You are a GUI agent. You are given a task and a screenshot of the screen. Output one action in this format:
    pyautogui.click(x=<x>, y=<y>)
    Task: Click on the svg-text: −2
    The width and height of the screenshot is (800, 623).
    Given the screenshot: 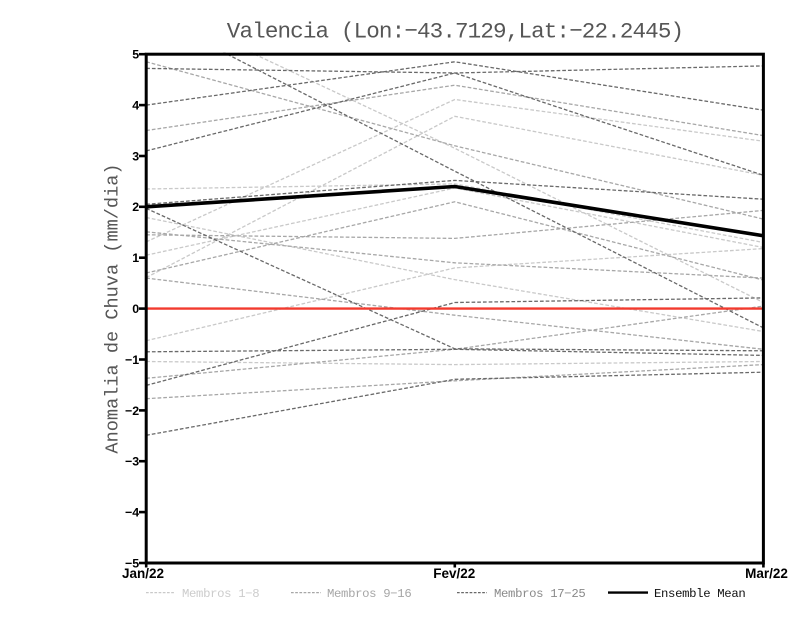 What is the action you would take?
    pyautogui.click(x=132, y=411)
    